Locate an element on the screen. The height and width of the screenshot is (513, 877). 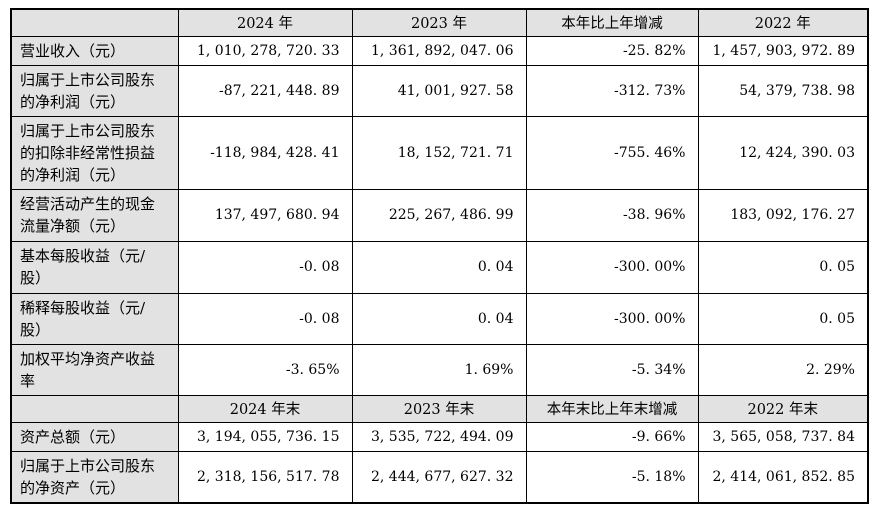
col-header-2024-end: 2024 年末 is located at coordinates (265, 408).